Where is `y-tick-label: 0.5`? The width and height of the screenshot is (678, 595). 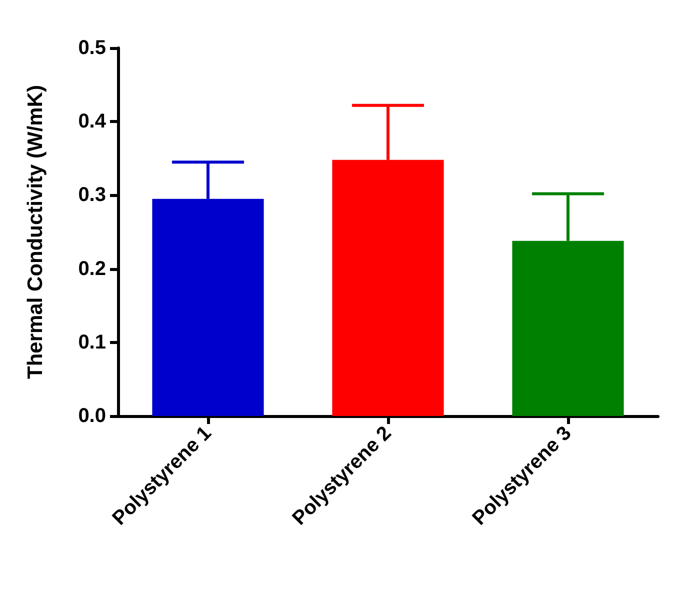
y-tick-label: 0.5 is located at coordinates (92, 48).